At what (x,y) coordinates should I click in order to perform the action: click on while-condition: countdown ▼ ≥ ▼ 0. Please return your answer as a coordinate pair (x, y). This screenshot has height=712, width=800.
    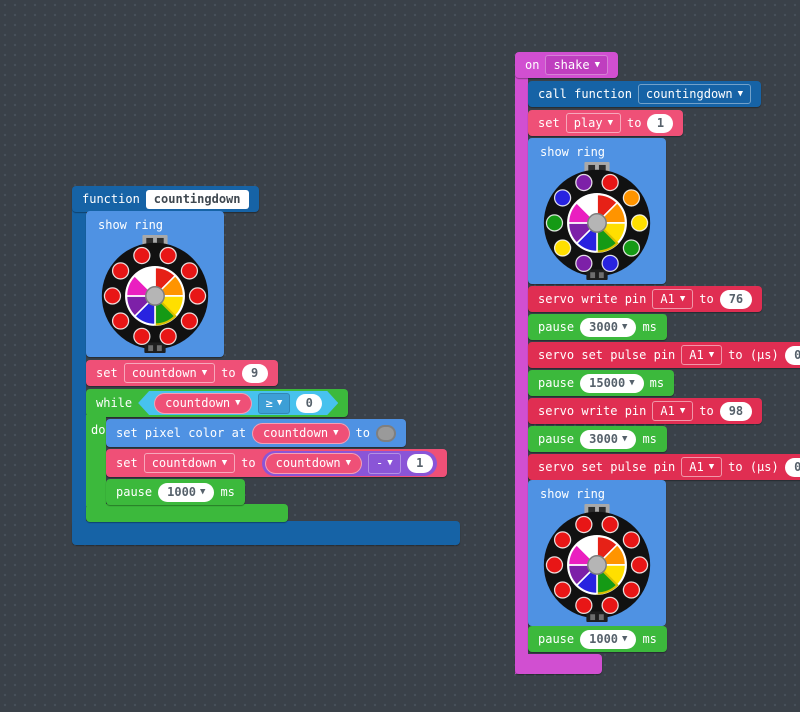
    Looking at the image, I should click on (238, 403).